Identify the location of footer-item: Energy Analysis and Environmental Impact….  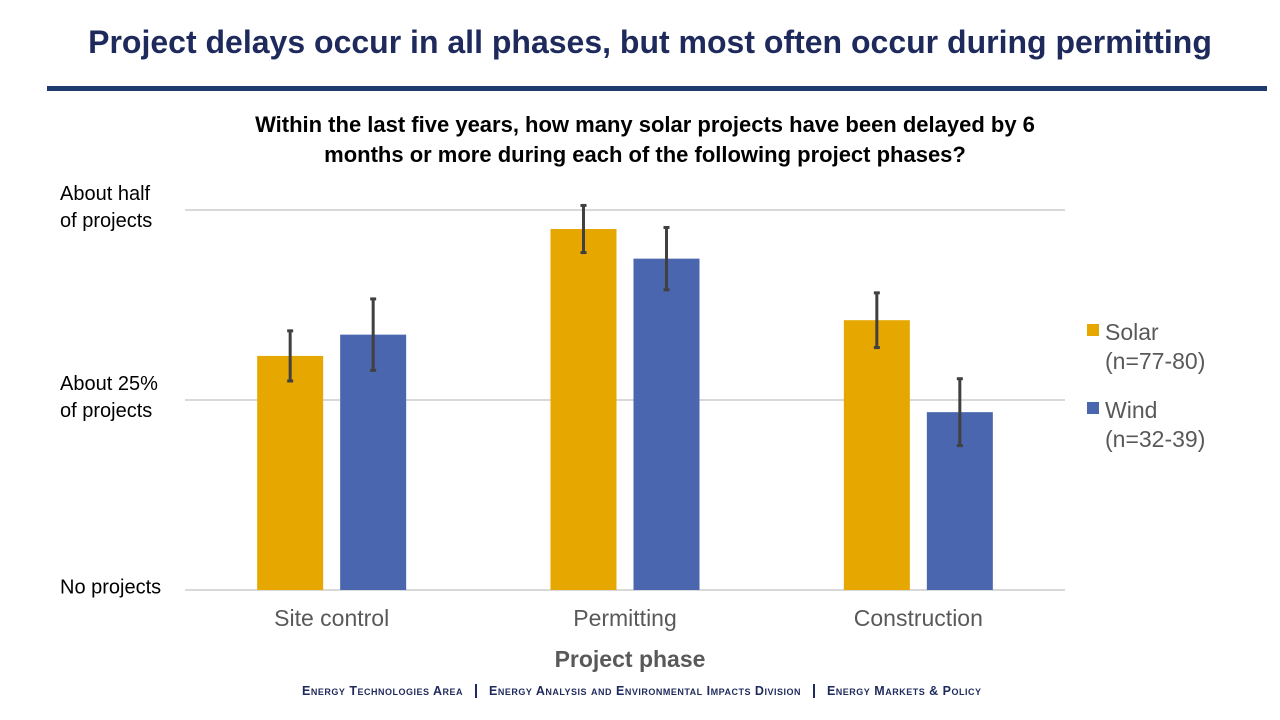
(644, 691).